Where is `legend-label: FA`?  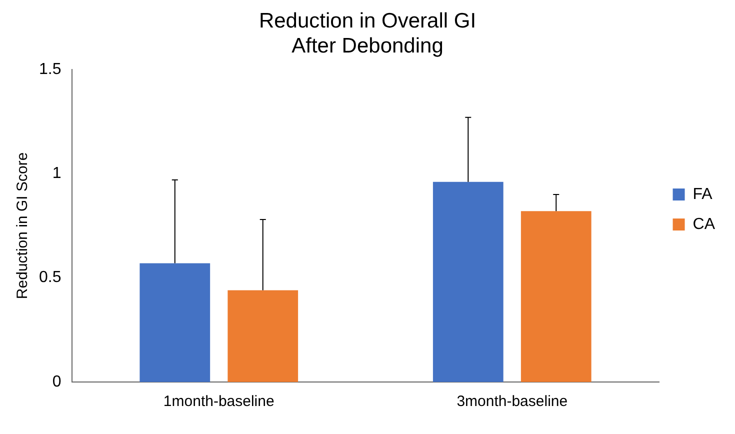
legend-label: FA is located at coordinates (702, 194).